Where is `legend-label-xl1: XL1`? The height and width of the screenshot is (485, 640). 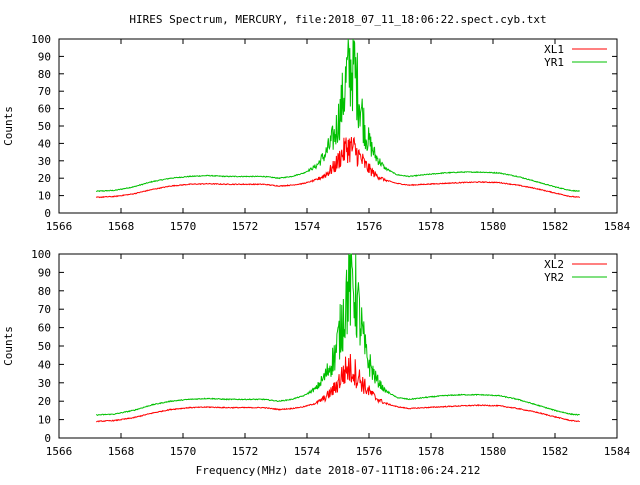 legend-label-xl1: XL1 is located at coordinates (554, 49).